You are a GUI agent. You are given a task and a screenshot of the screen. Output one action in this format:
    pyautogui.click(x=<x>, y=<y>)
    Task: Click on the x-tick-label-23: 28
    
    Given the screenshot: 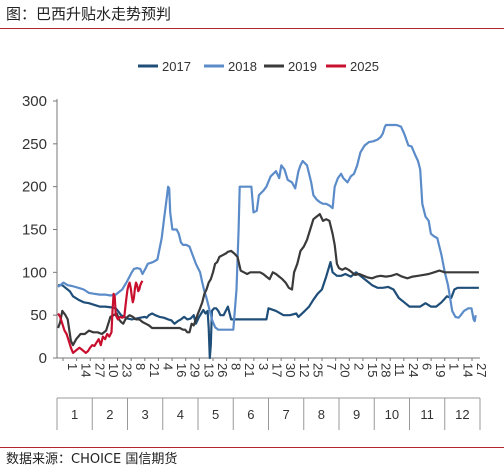 What is the action you would take?
    pyautogui.click(x=386, y=370)
    